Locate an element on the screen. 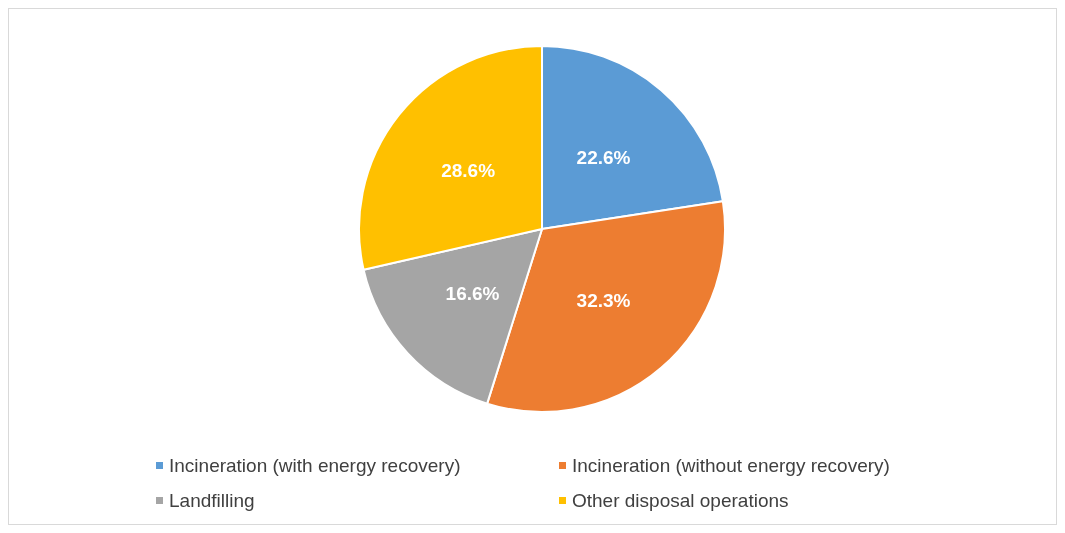 The image size is (1065, 533). data-label: 32.3% is located at coordinates (603, 301).